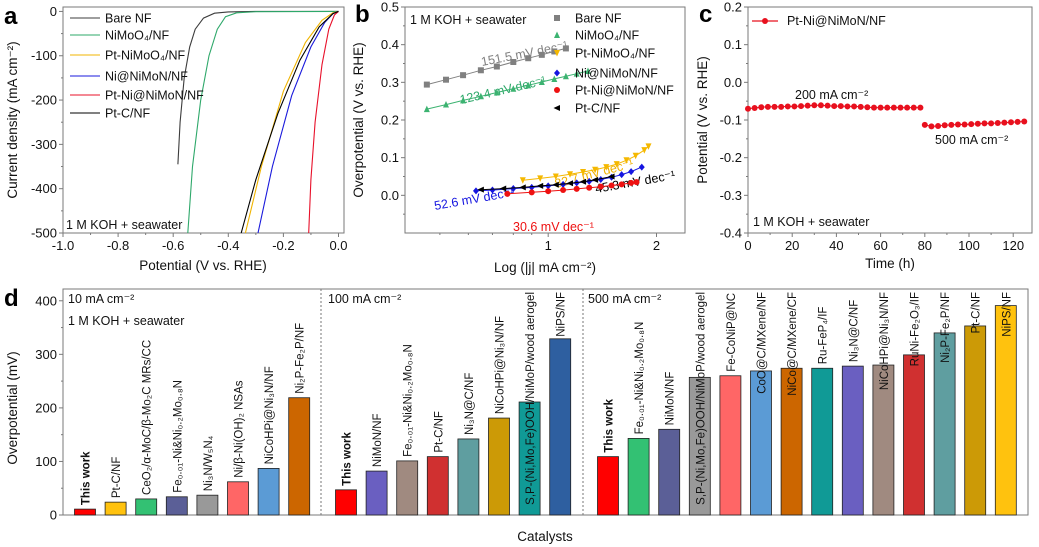  I want to click on d-bar-label: This work, so click(87, 478).